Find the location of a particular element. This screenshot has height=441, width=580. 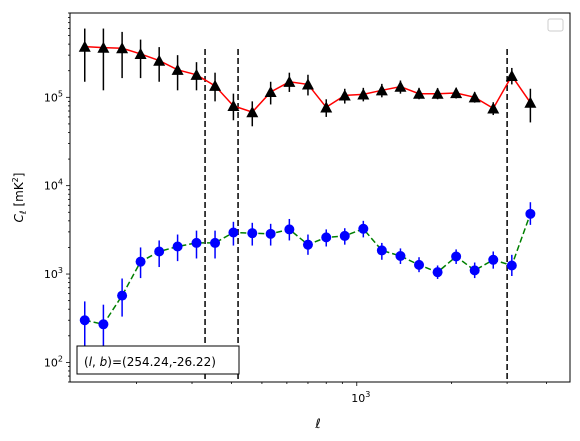

x-axis-label: ℓ is located at coordinates (317, 424).